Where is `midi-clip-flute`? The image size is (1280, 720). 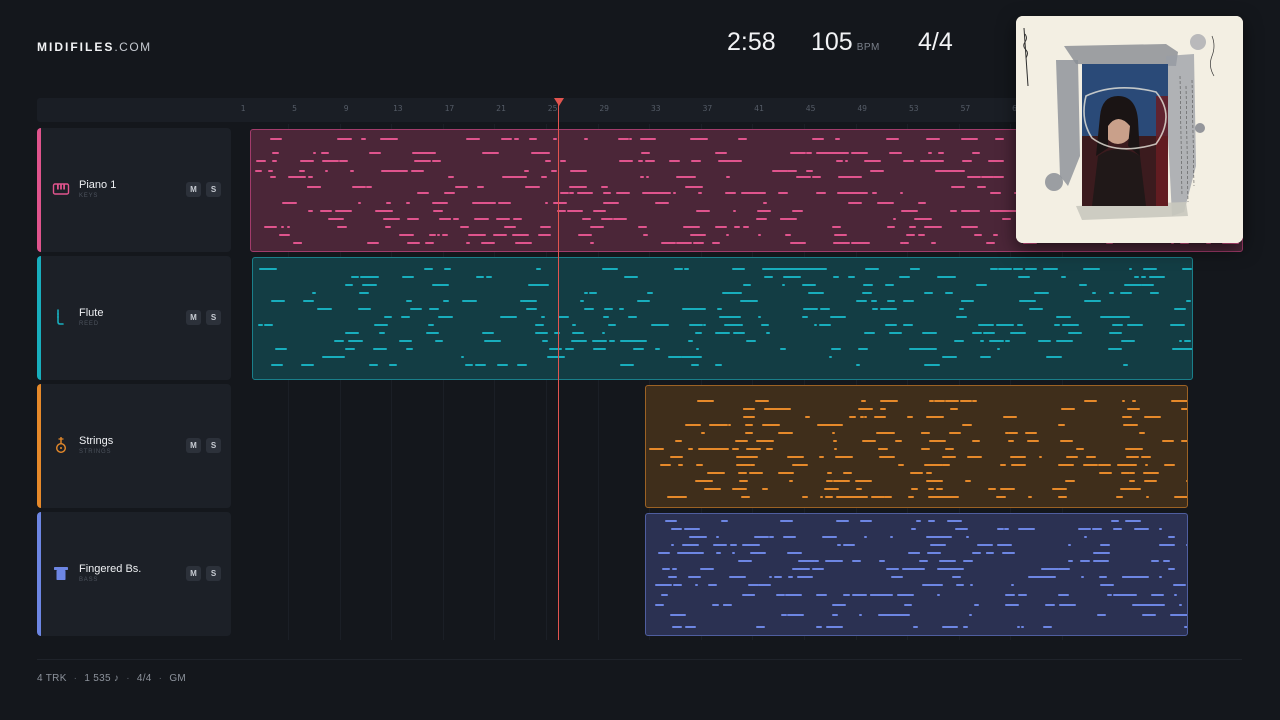
midi-clip-flute is located at coordinates (722, 318).